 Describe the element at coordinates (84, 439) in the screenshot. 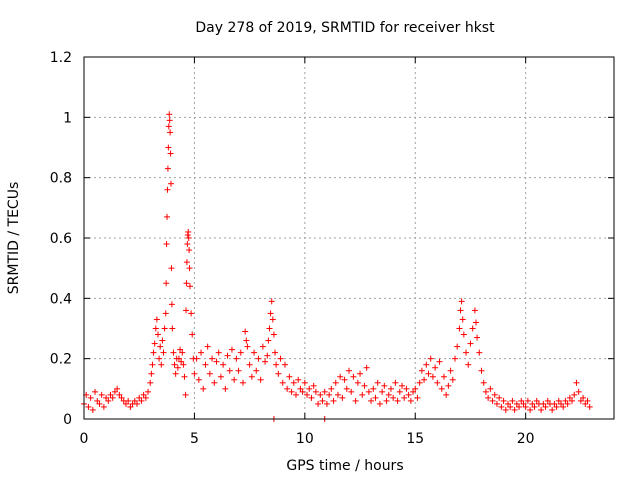

I see `x-tick-label: 0` at that location.